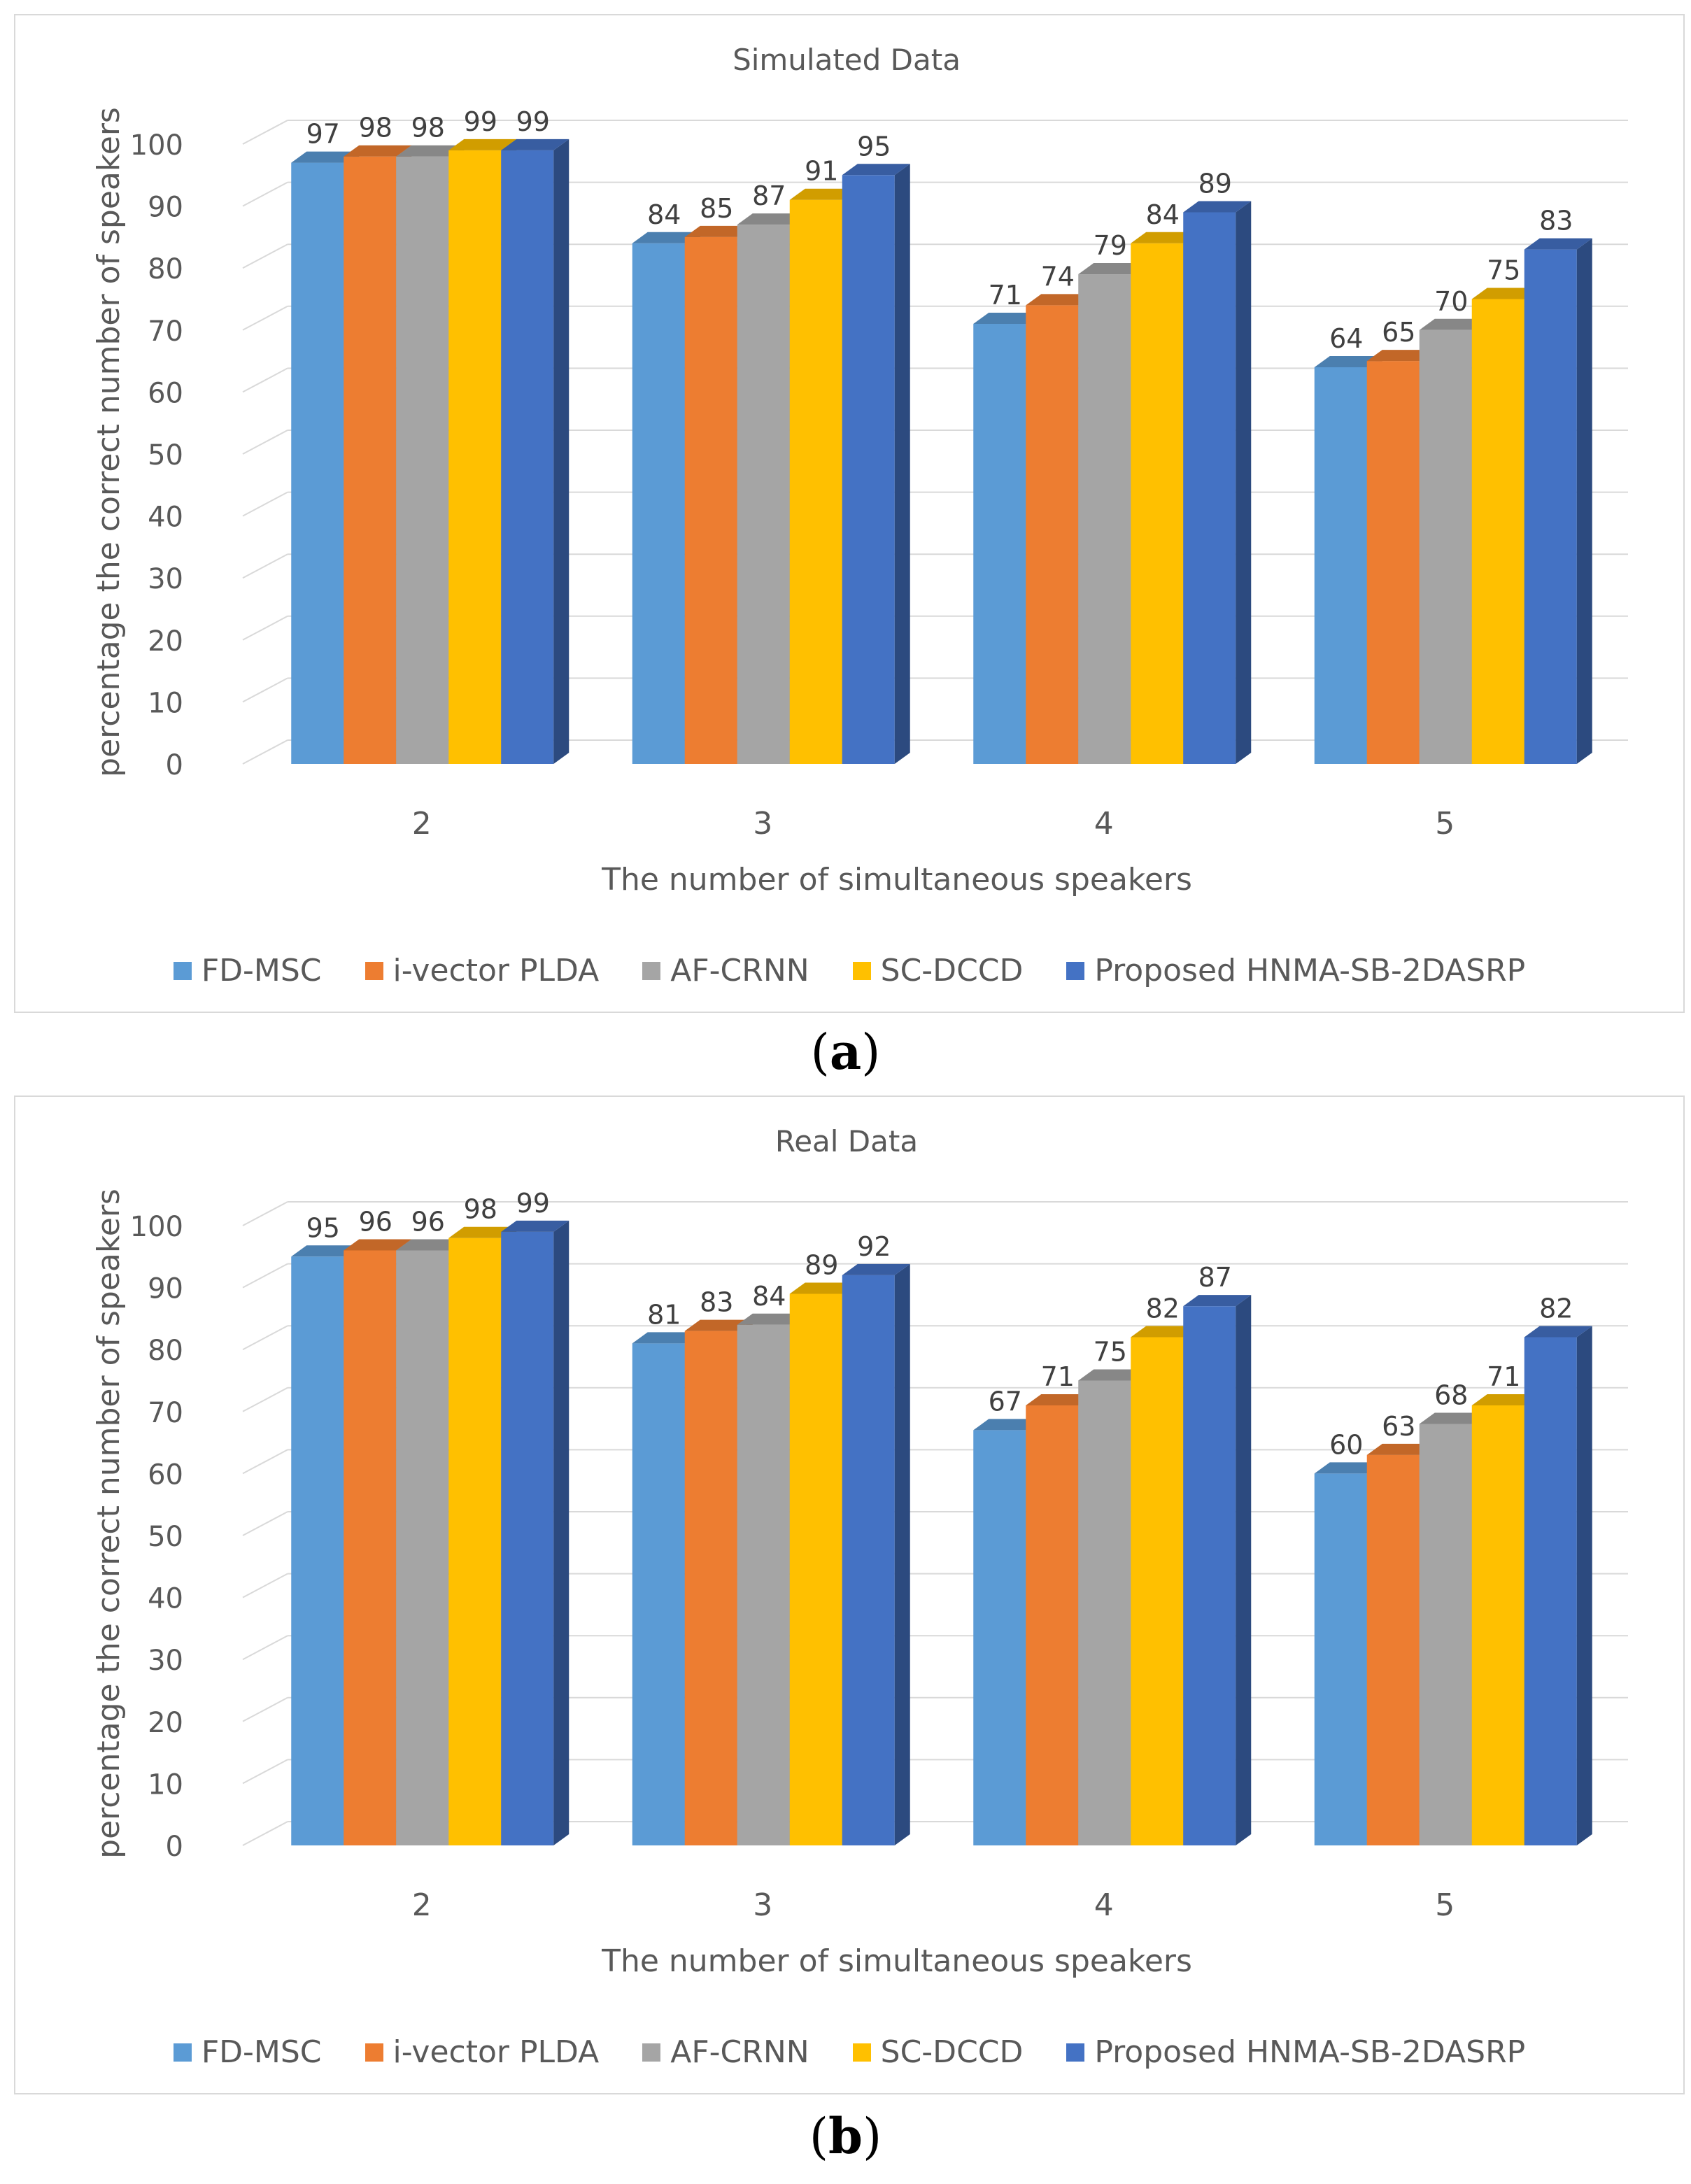 The image size is (1691, 2184). I want to click on y-tick-label: 60, so click(165, 393).